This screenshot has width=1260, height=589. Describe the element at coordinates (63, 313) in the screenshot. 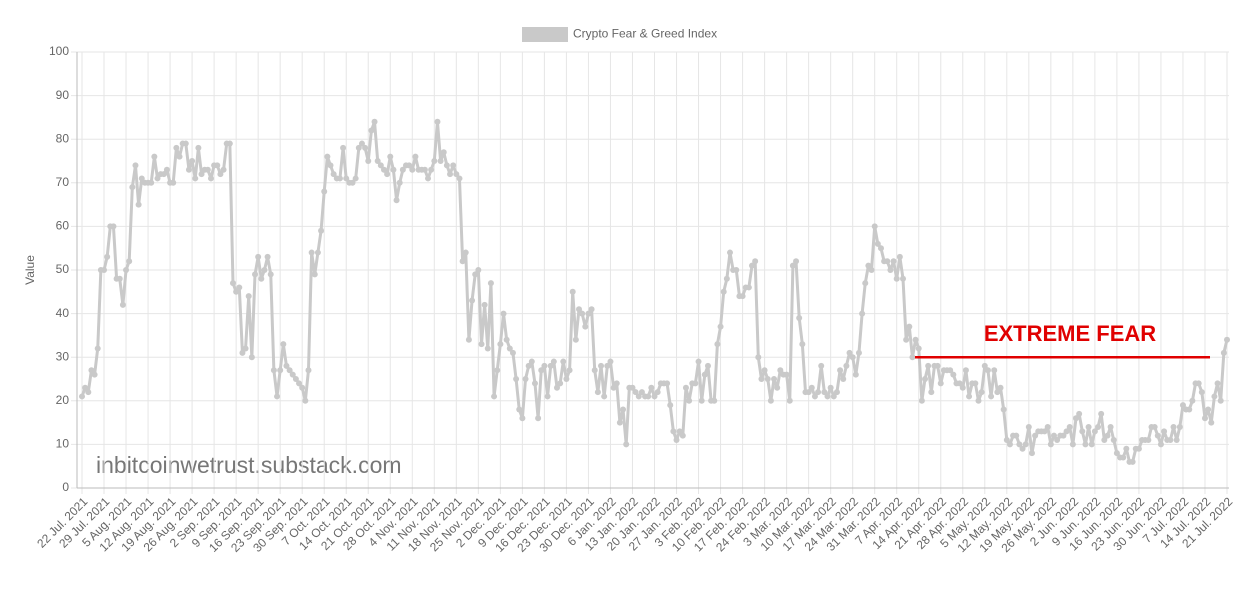

I see `y-tick-label: 40` at that location.